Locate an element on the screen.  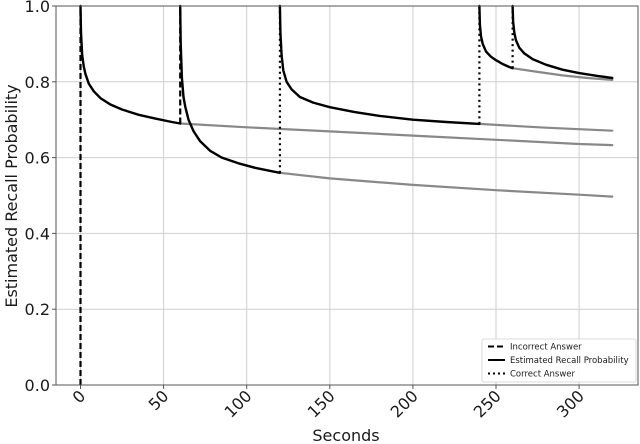
y-tick-label: 0.4 is located at coordinates (37, 233).